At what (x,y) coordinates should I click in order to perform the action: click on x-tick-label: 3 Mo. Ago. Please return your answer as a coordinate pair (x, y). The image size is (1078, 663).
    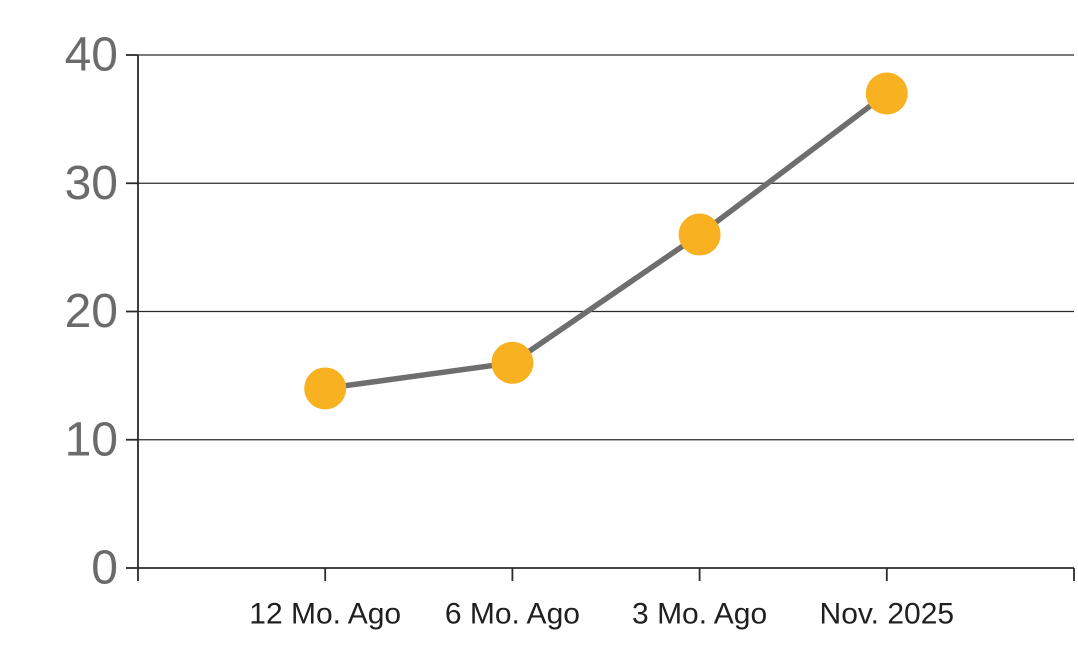
    Looking at the image, I should click on (699, 614).